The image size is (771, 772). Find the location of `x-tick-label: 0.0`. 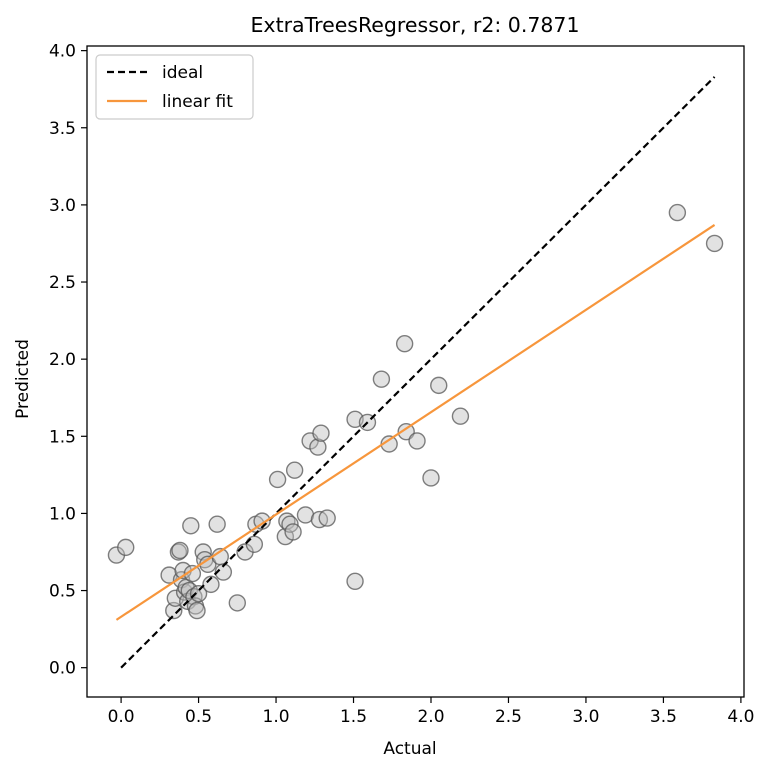

x-tick-label: 0.0 is located at coordinates (121, 717).